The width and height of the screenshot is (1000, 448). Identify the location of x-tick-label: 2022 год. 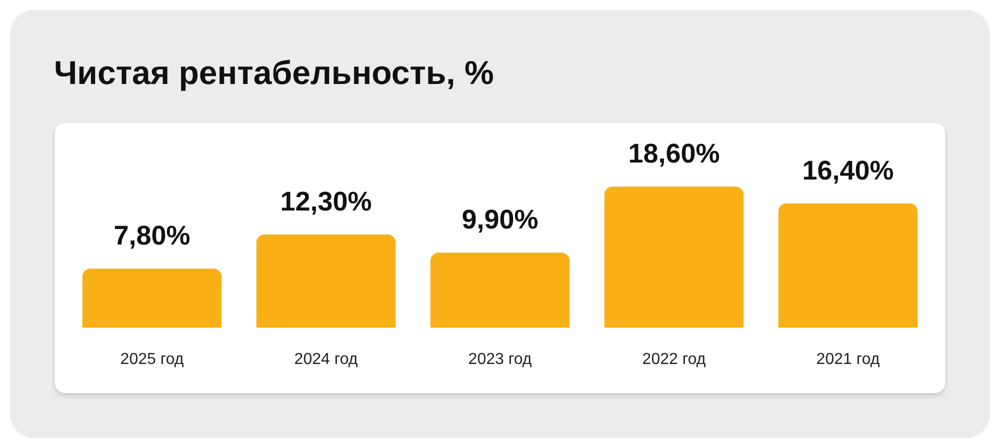
(674, 359).